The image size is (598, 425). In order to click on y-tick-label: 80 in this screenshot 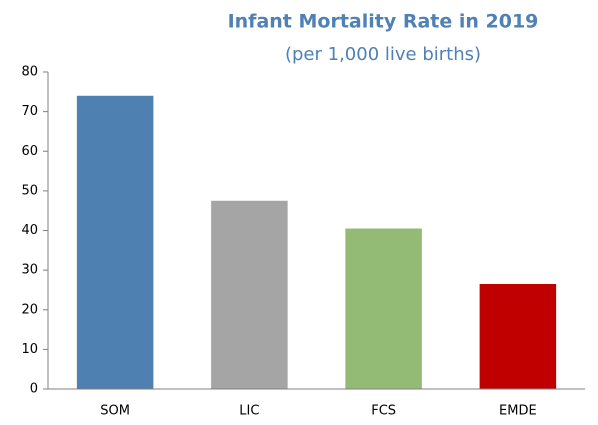, I will do `click(29, 72)`.